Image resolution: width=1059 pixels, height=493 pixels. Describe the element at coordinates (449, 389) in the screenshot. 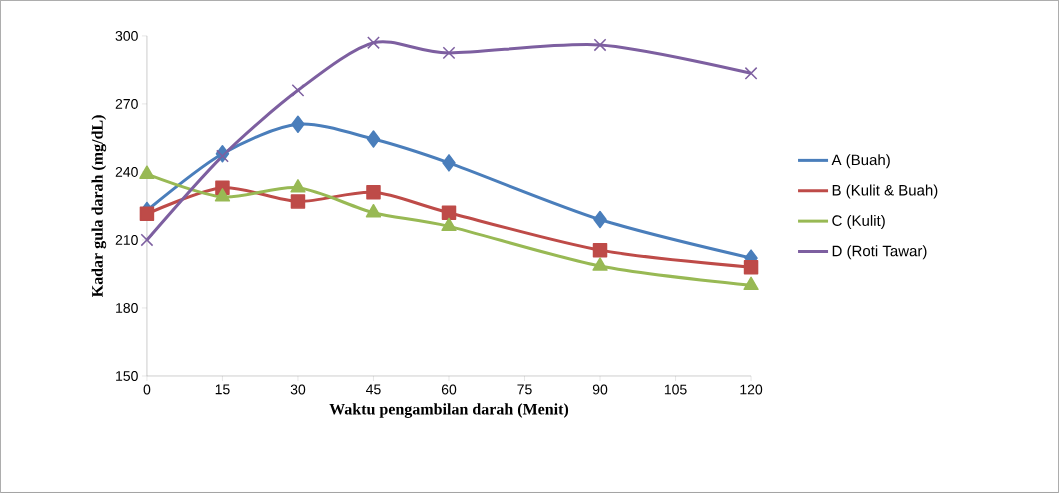

I see `x-tick-label: 60` at that location.